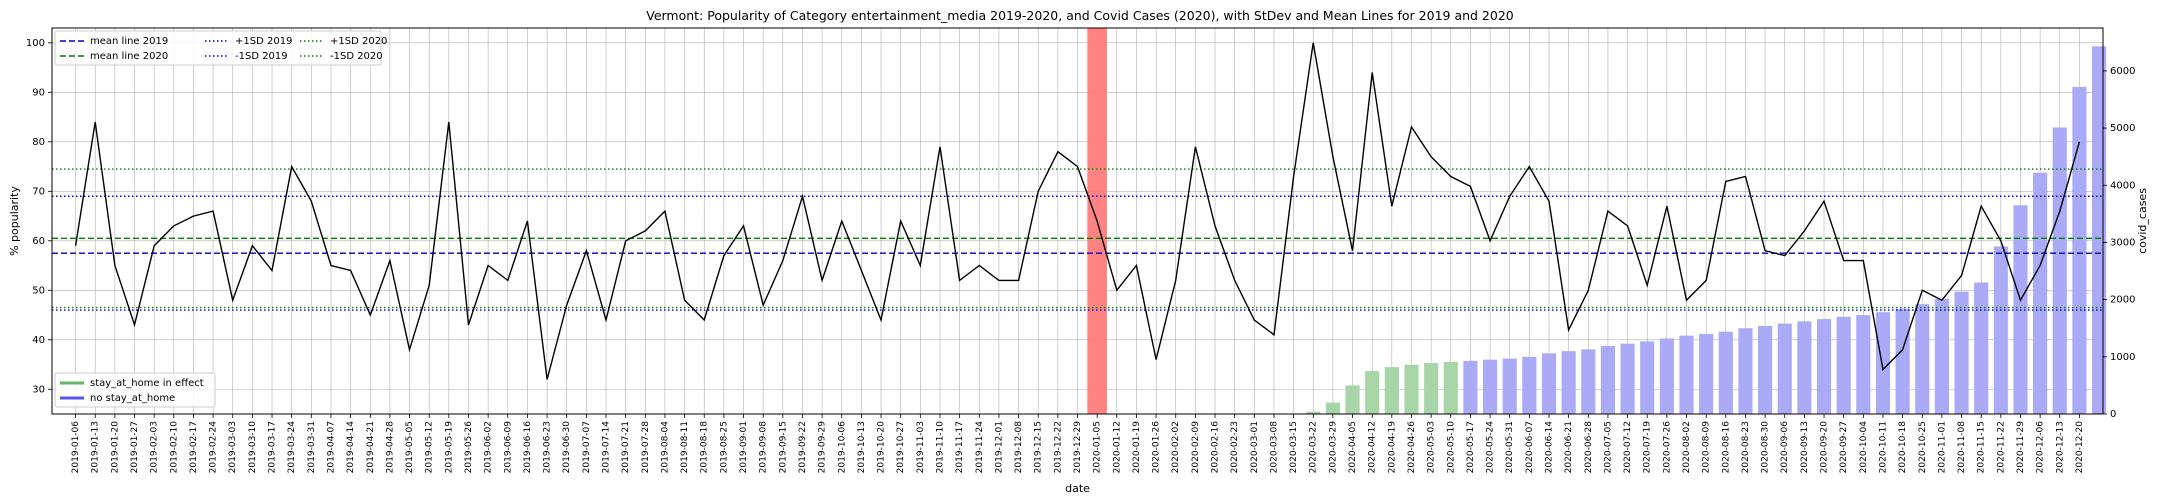  What do you see at coordinates (1019, 447) in the screenshot?
I see `x-tick-label: 2019-12-08` at bounding box center [1019, 447].